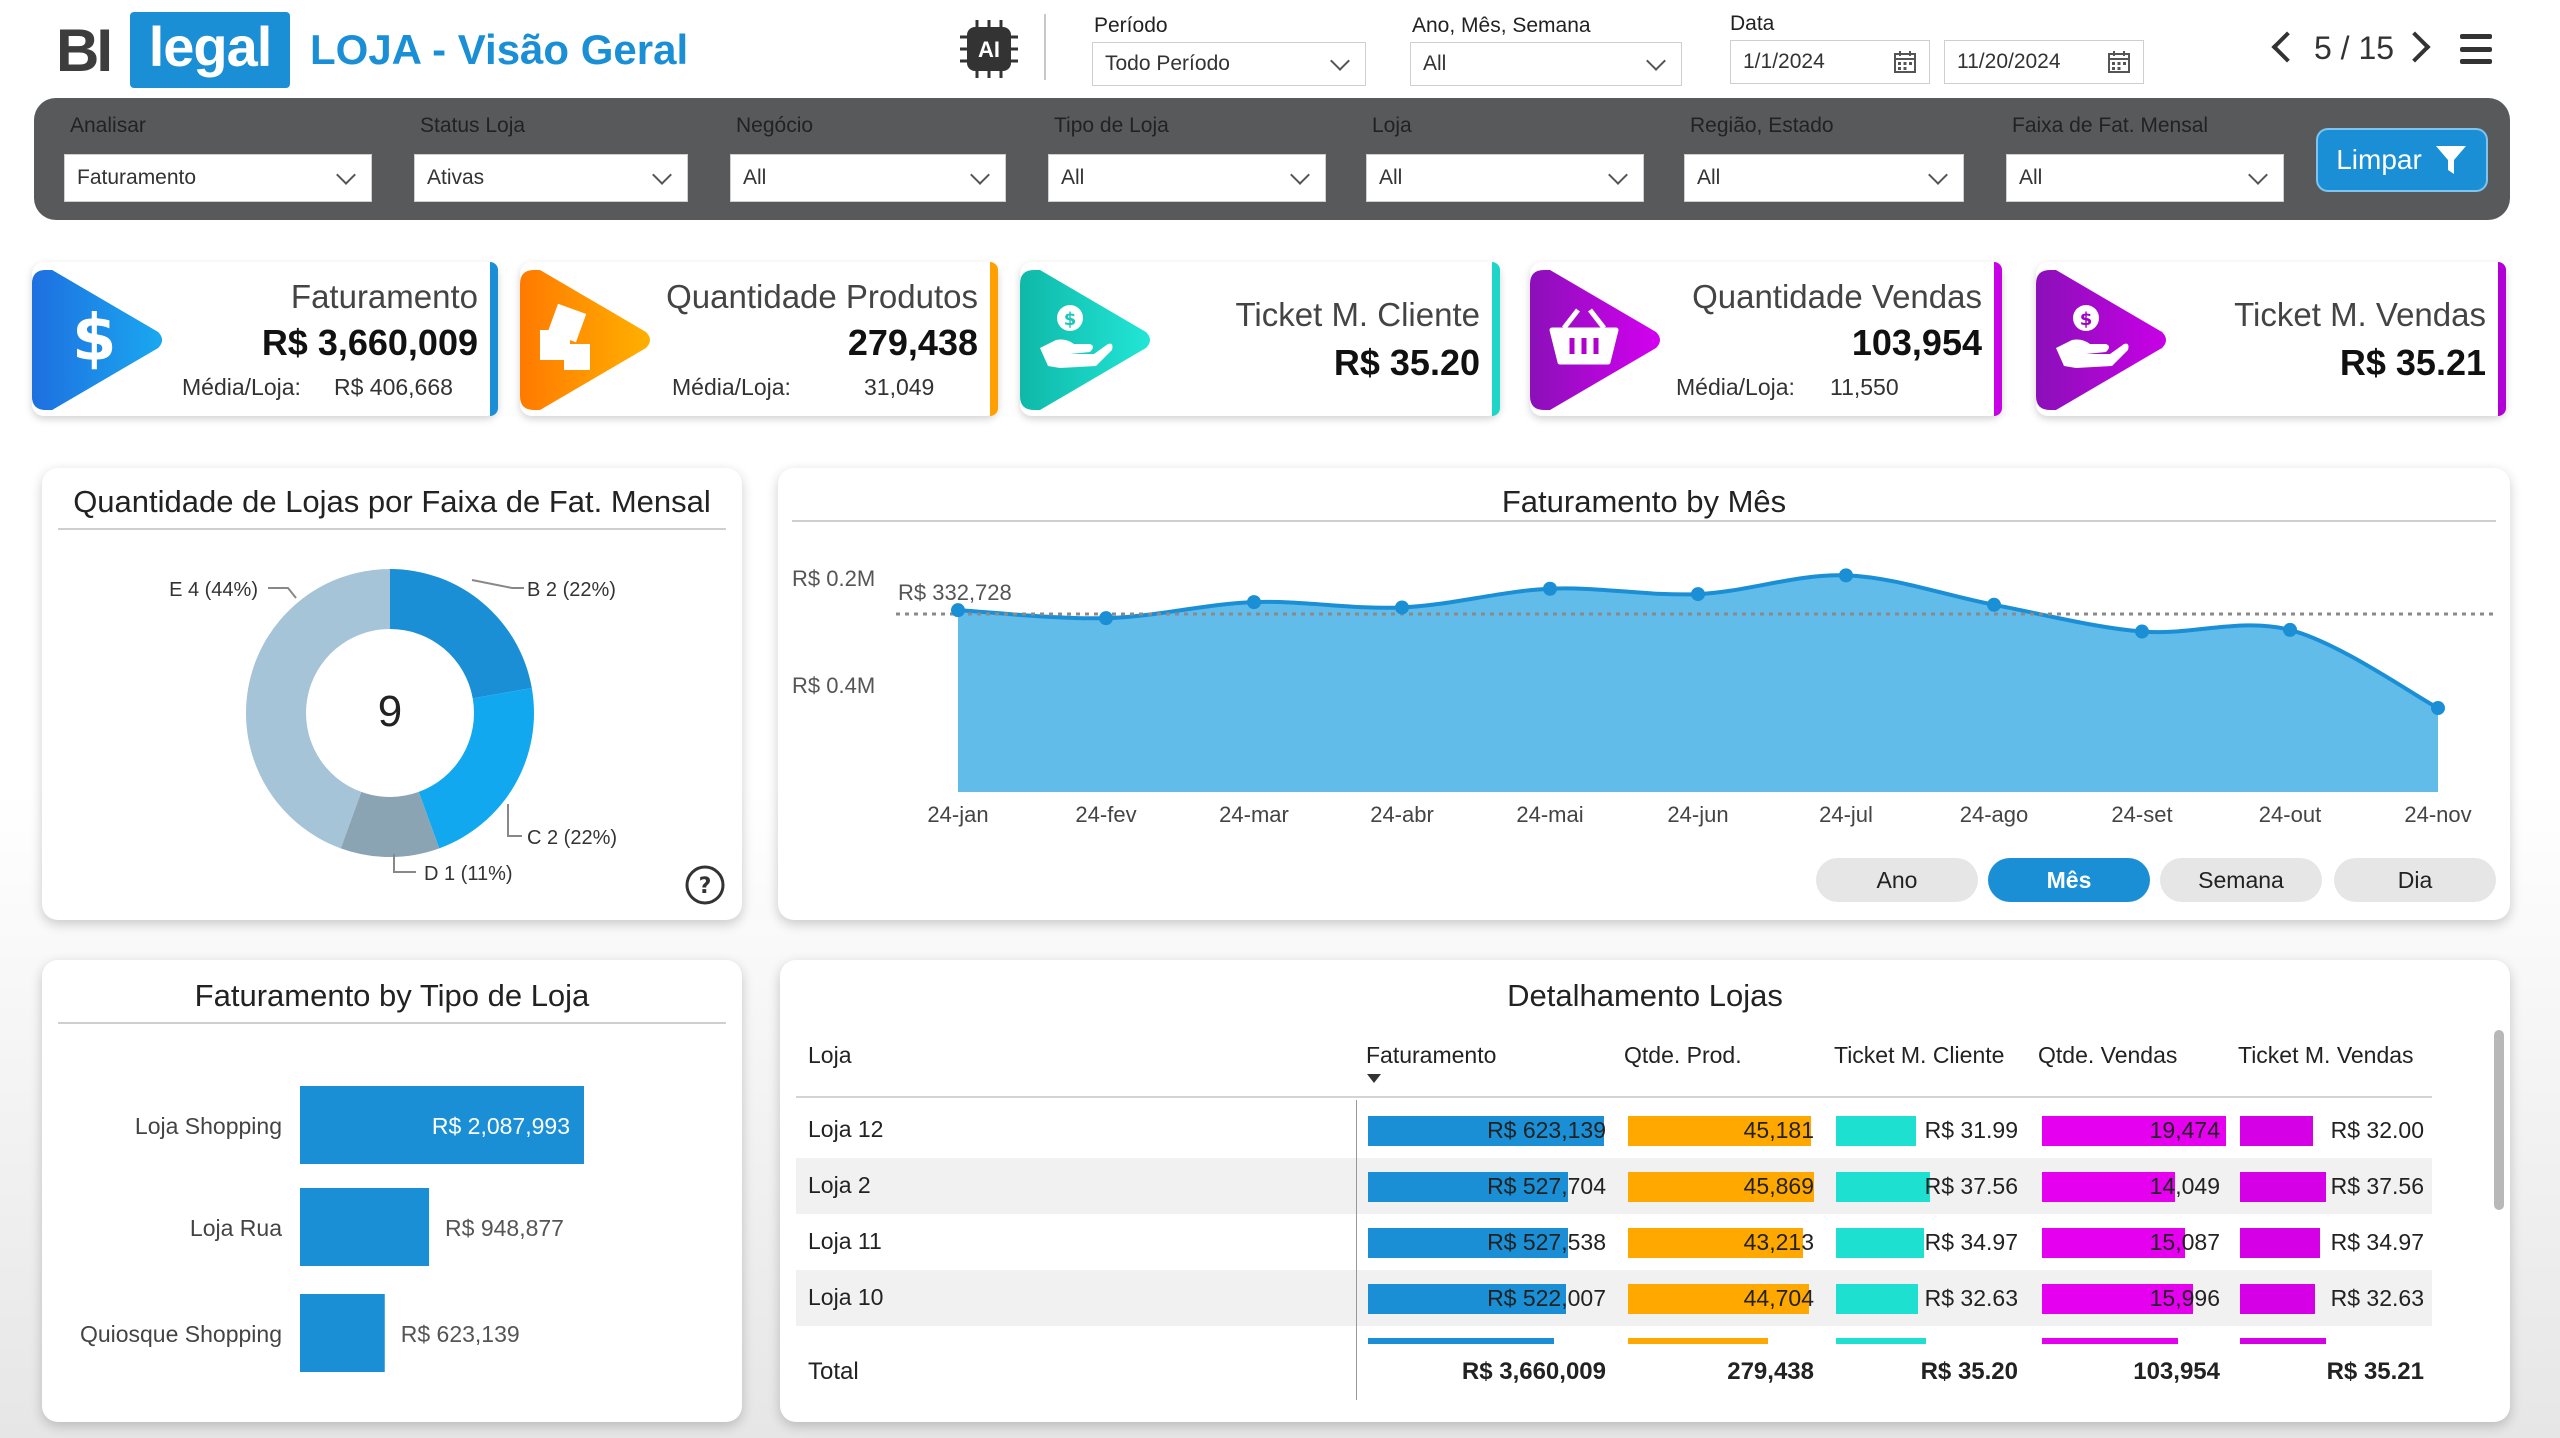 This screenshot has height=1438, width=2560. Describe the element at coordinates (1919, 1055) in the screenshot. I see `col-header-ticket-cliente: Ticket M. Cliente` at that location.